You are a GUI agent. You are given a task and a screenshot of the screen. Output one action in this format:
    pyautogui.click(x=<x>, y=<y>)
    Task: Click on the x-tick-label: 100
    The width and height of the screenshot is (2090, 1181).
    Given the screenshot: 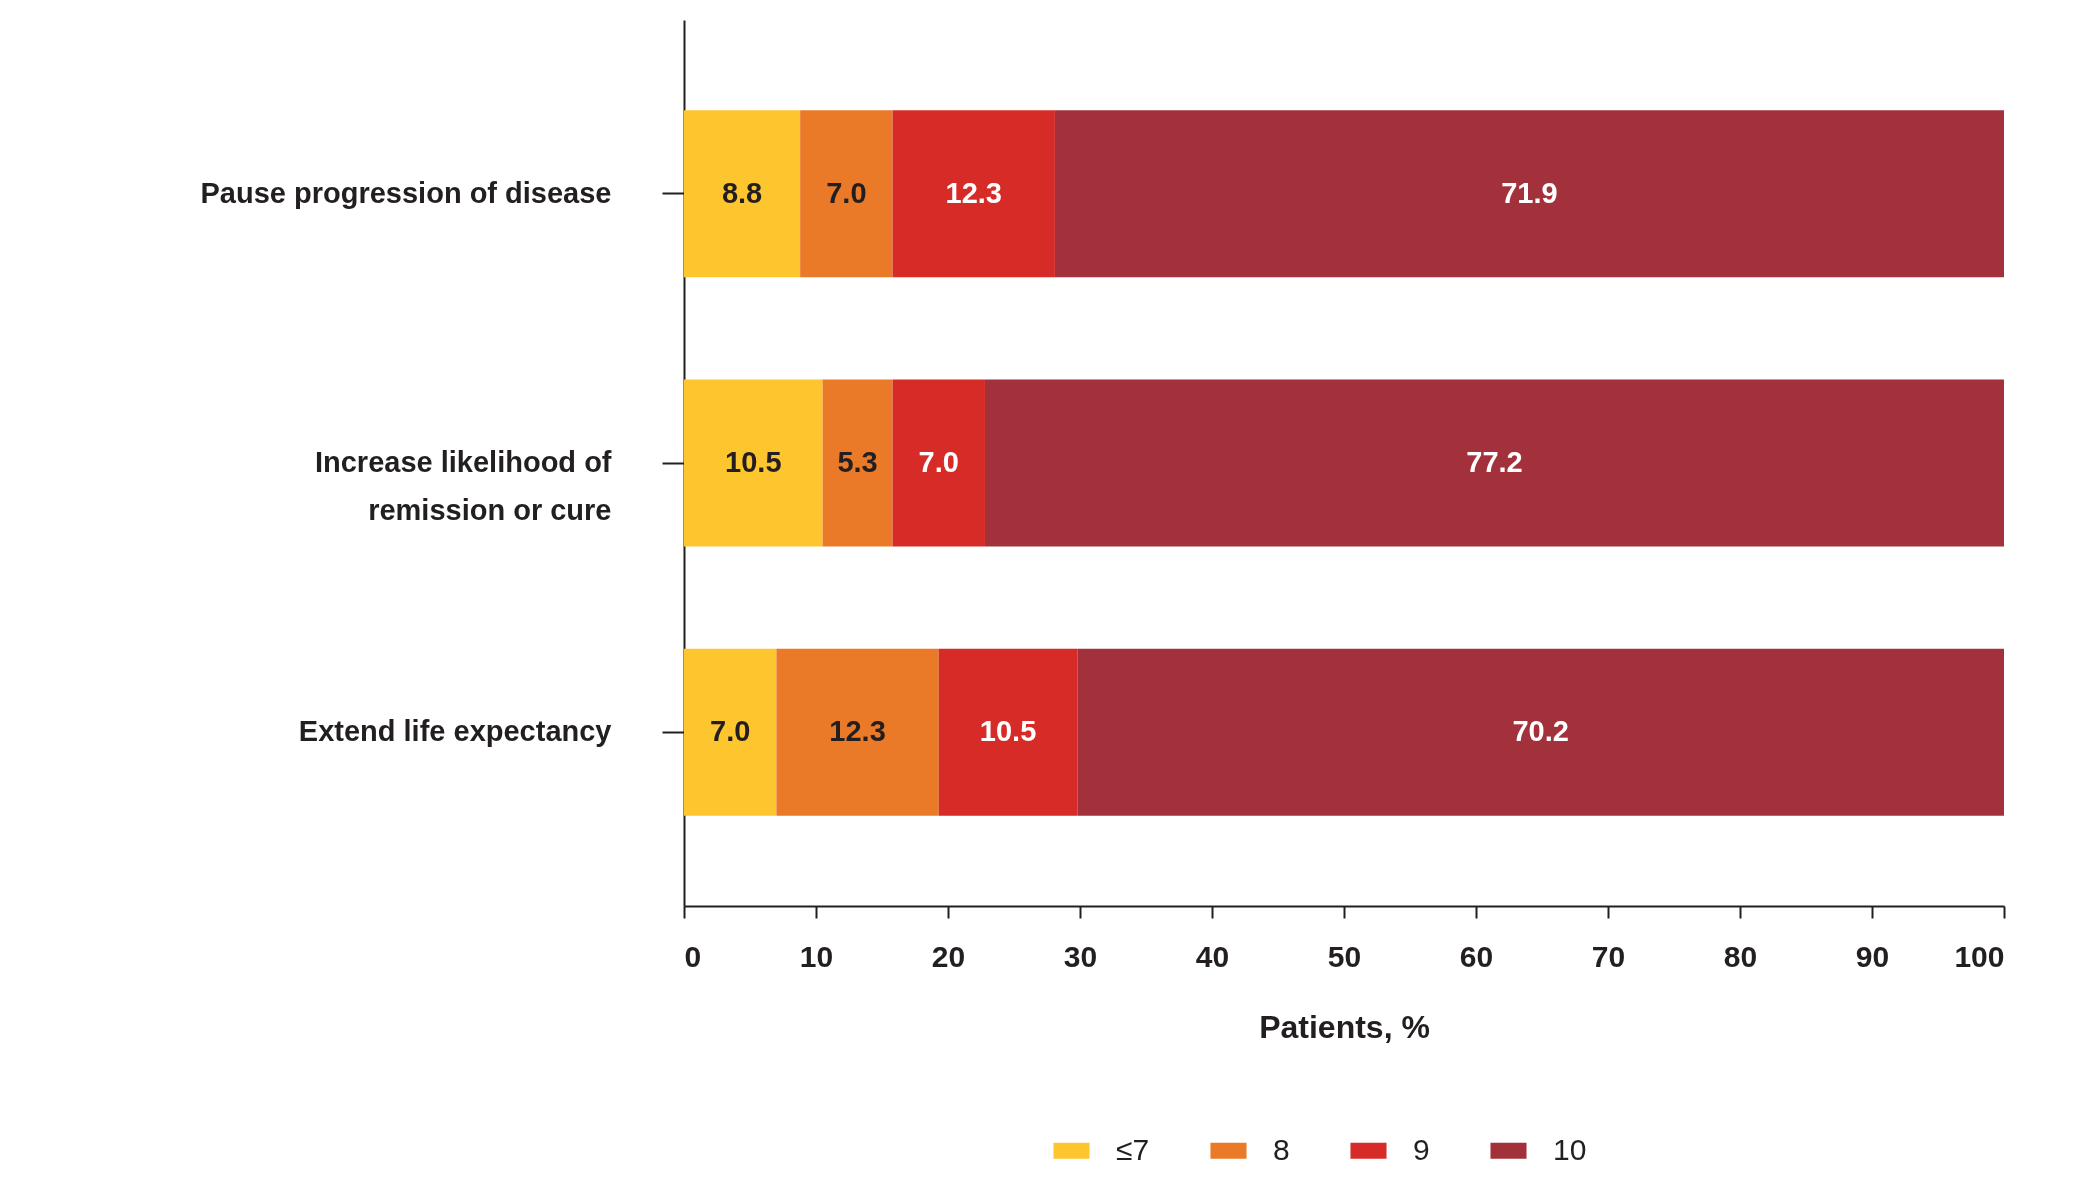 What is the action you would take?
    pyautogui.click(x=1979, y=956)
    